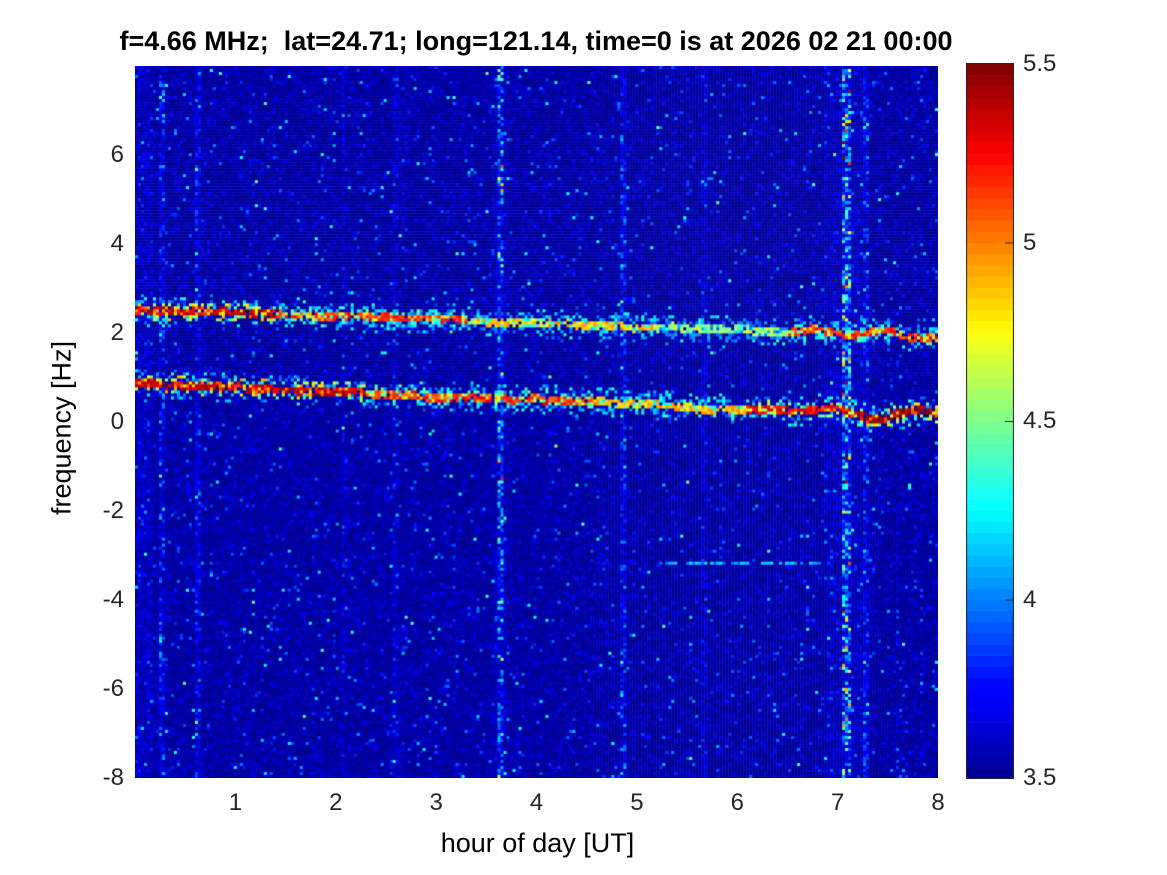 The width and height of the screenshot is (1167, 875). What do you see at coordinates (1040, 420) in the screenshot?
I see `colorbar-tick-label: 4.5` at bounding box center [1040, 420].